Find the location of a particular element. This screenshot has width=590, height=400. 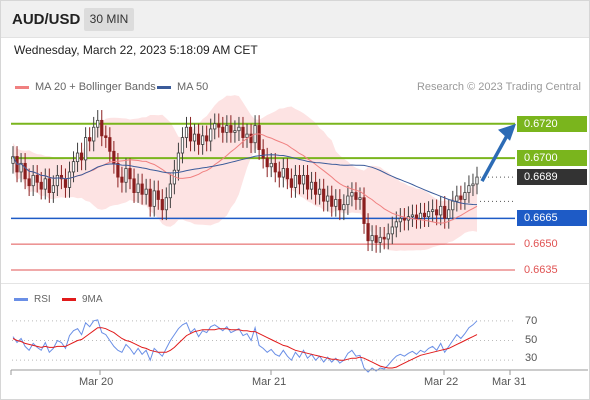

copyright-note: Research © 2023 Trading Central is located at coordinates (498, 87).